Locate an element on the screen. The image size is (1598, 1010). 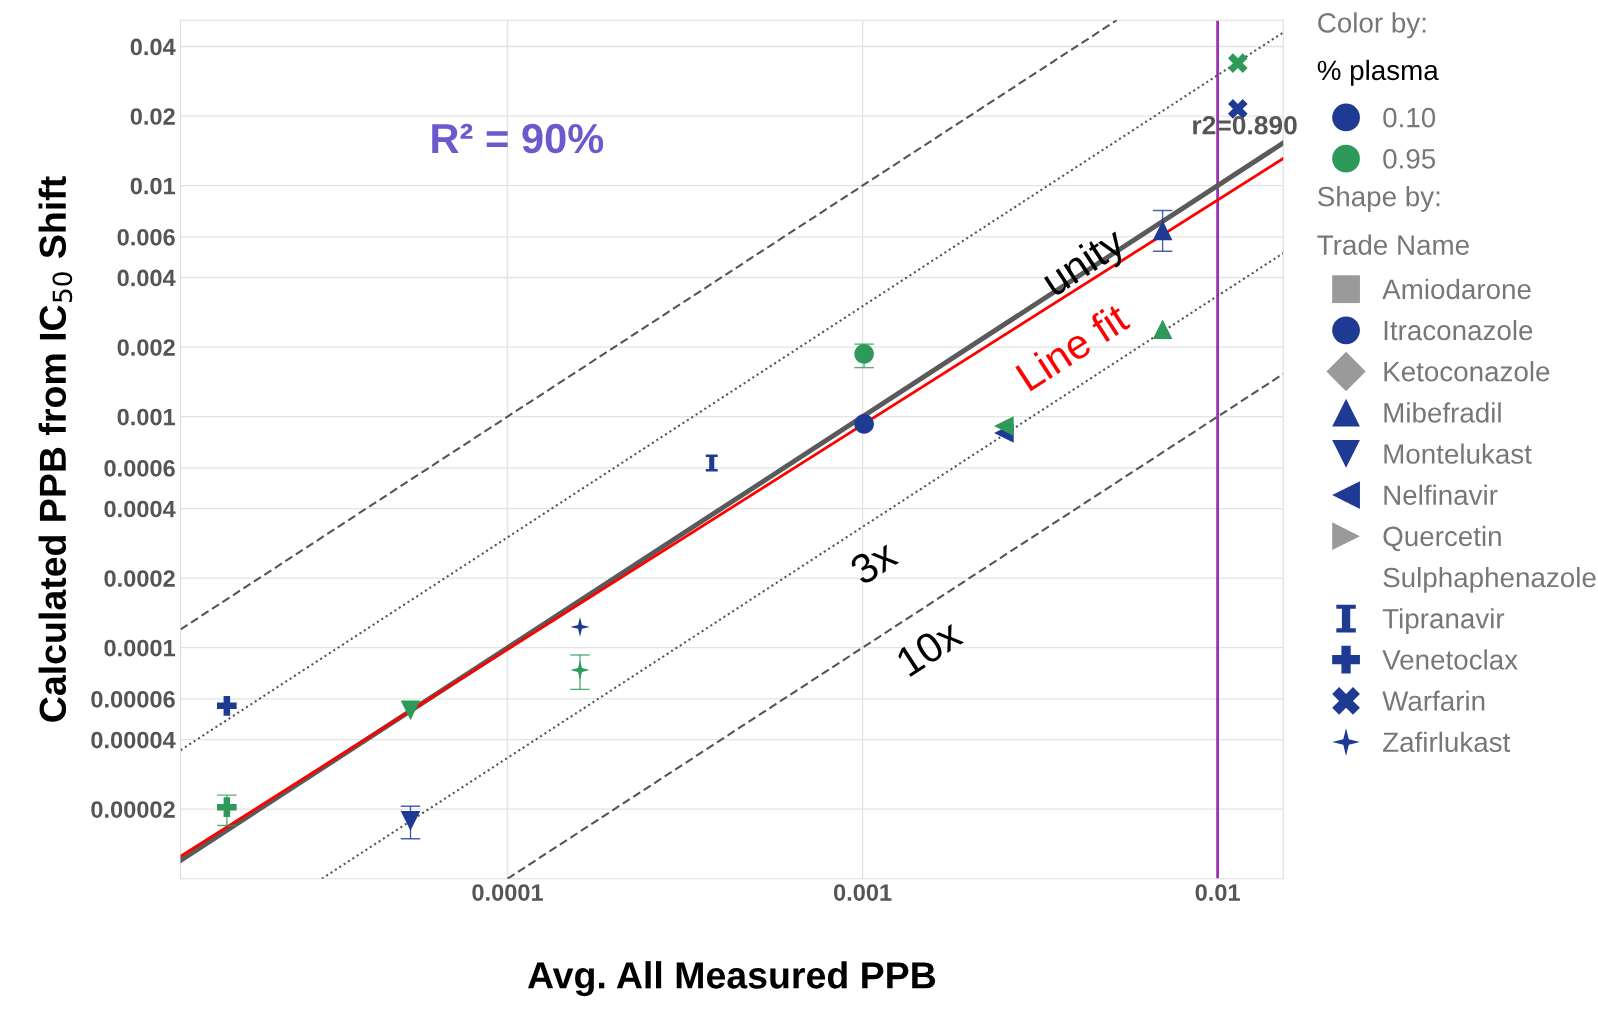
legend-label: Montelukast is located at coordinates (1458, 453).